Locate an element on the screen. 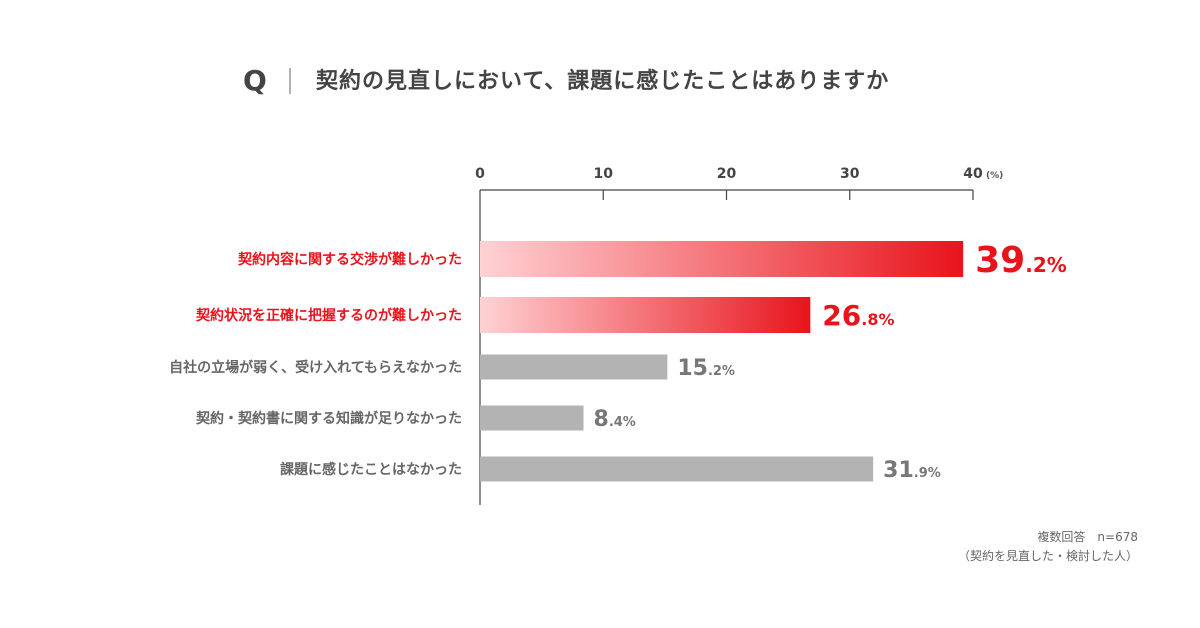 The height and width of the screenshot is (628, 1200). value-label: 15.2% is located at coordinates (706, 368).